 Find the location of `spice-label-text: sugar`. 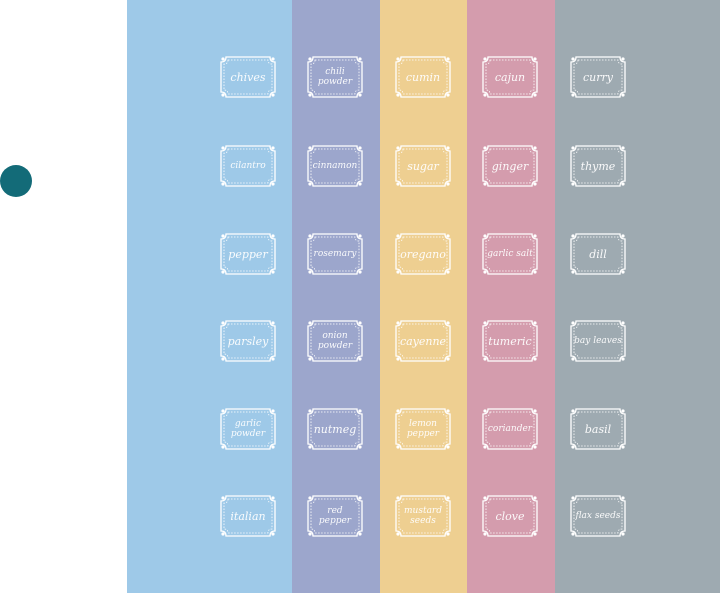

spice-label-text: sugar is located at coordinates (423, 166).